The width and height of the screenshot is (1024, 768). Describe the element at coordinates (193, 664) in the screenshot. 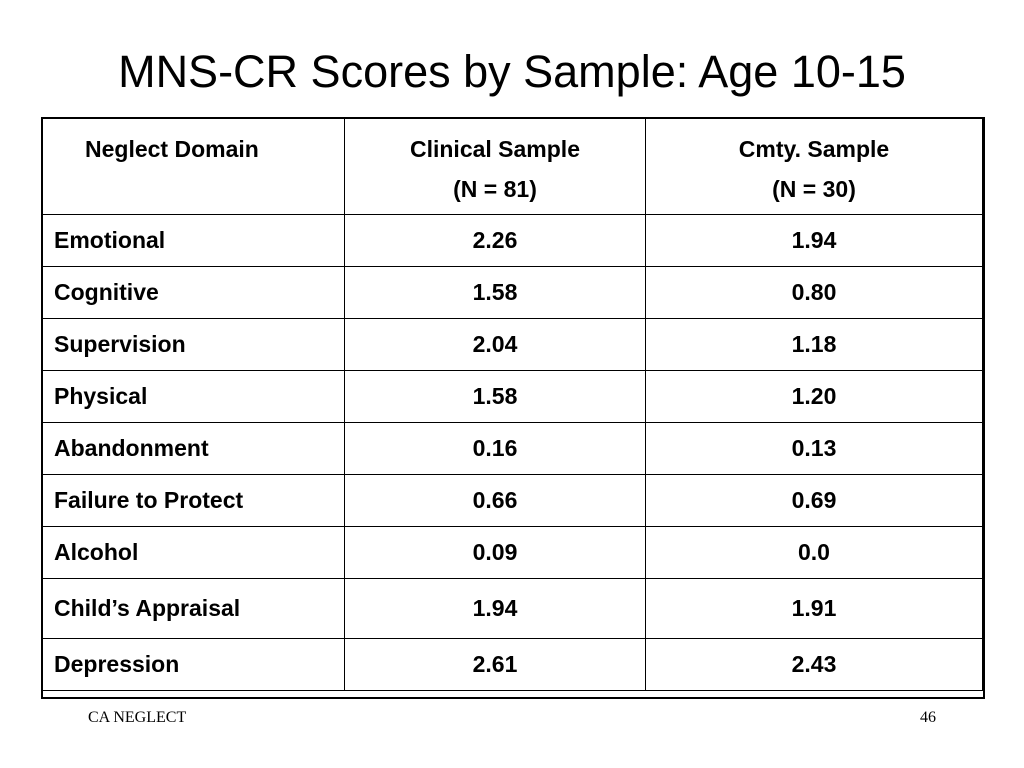

I see `row-domain: Depression` at that location.